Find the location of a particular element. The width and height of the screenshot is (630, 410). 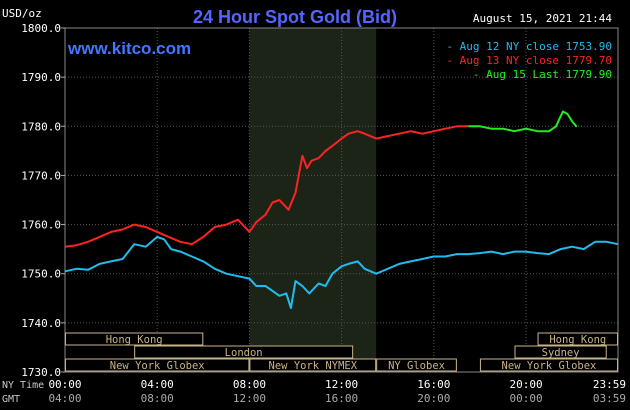

y-tick-label: 1750.0 is located at coordinates (41, 274).